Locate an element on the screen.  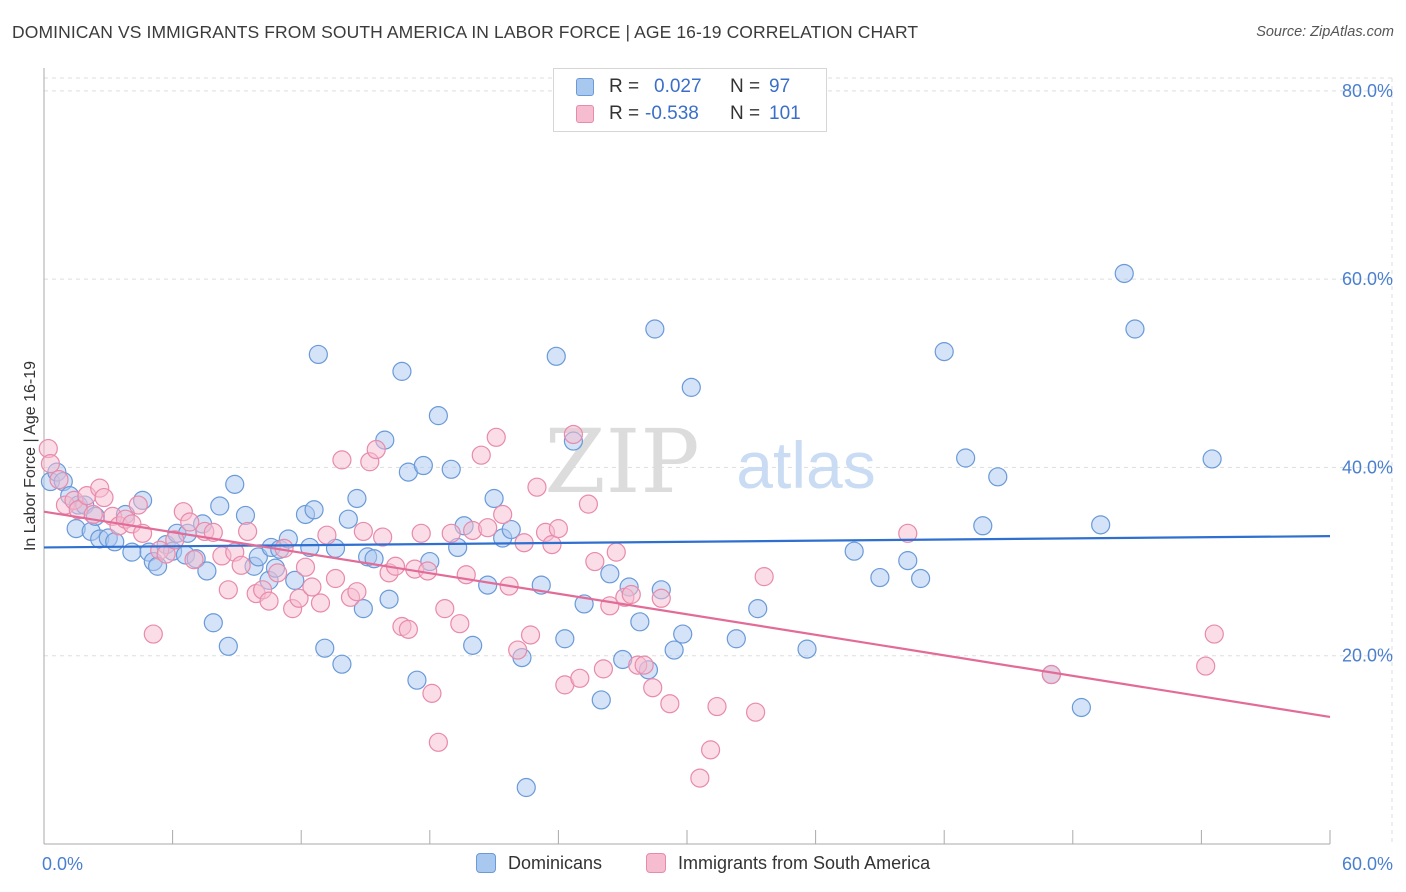
legend-swatch-pink is located at coordinates (656, 863).